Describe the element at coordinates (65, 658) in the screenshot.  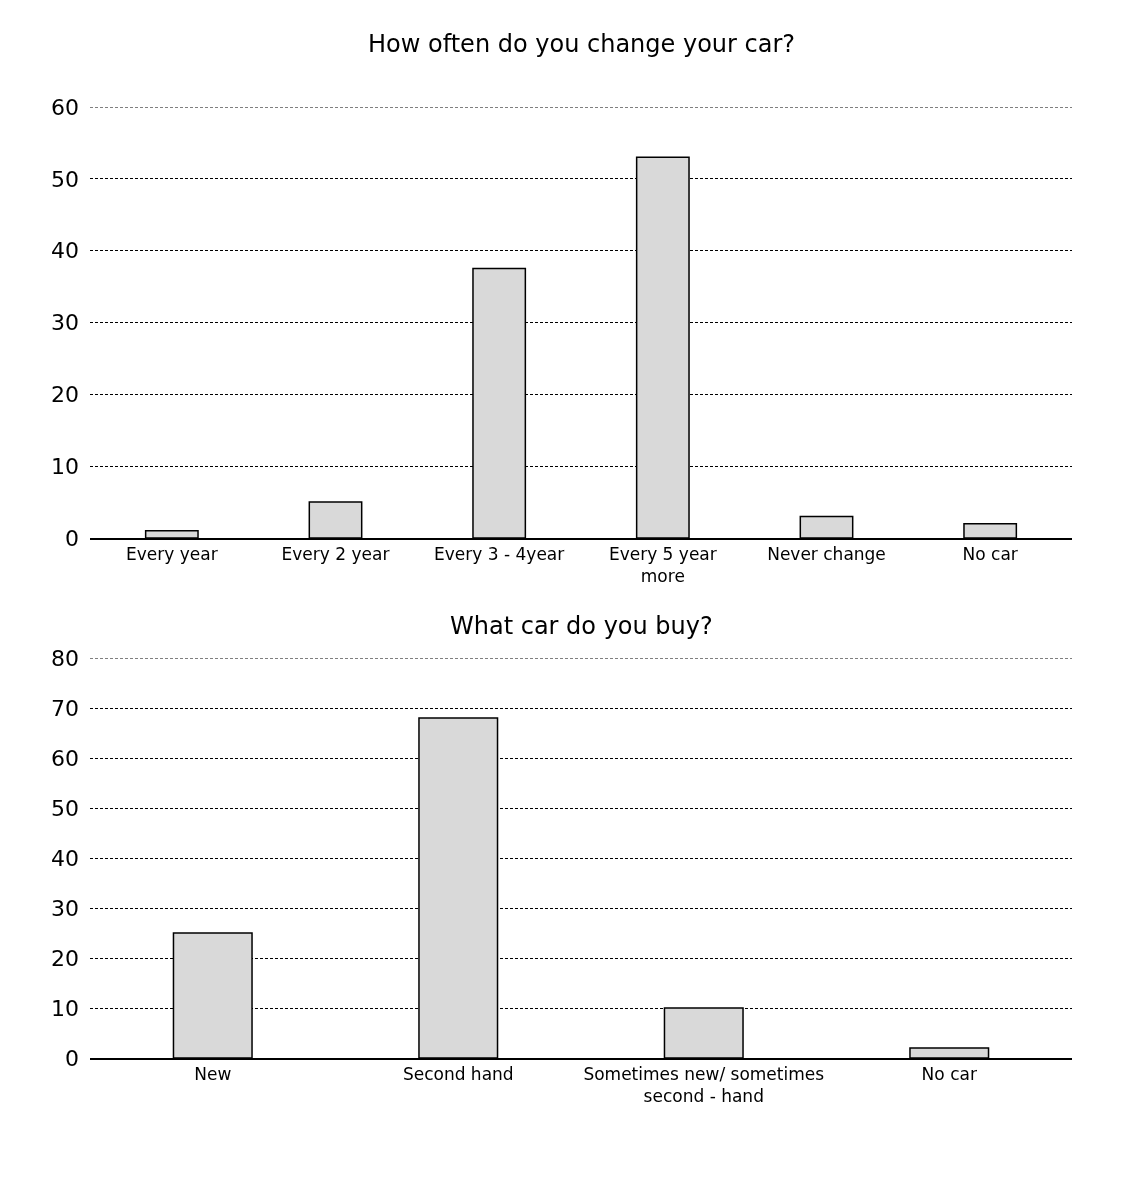
I see `y-tick-label: 80` at that location.